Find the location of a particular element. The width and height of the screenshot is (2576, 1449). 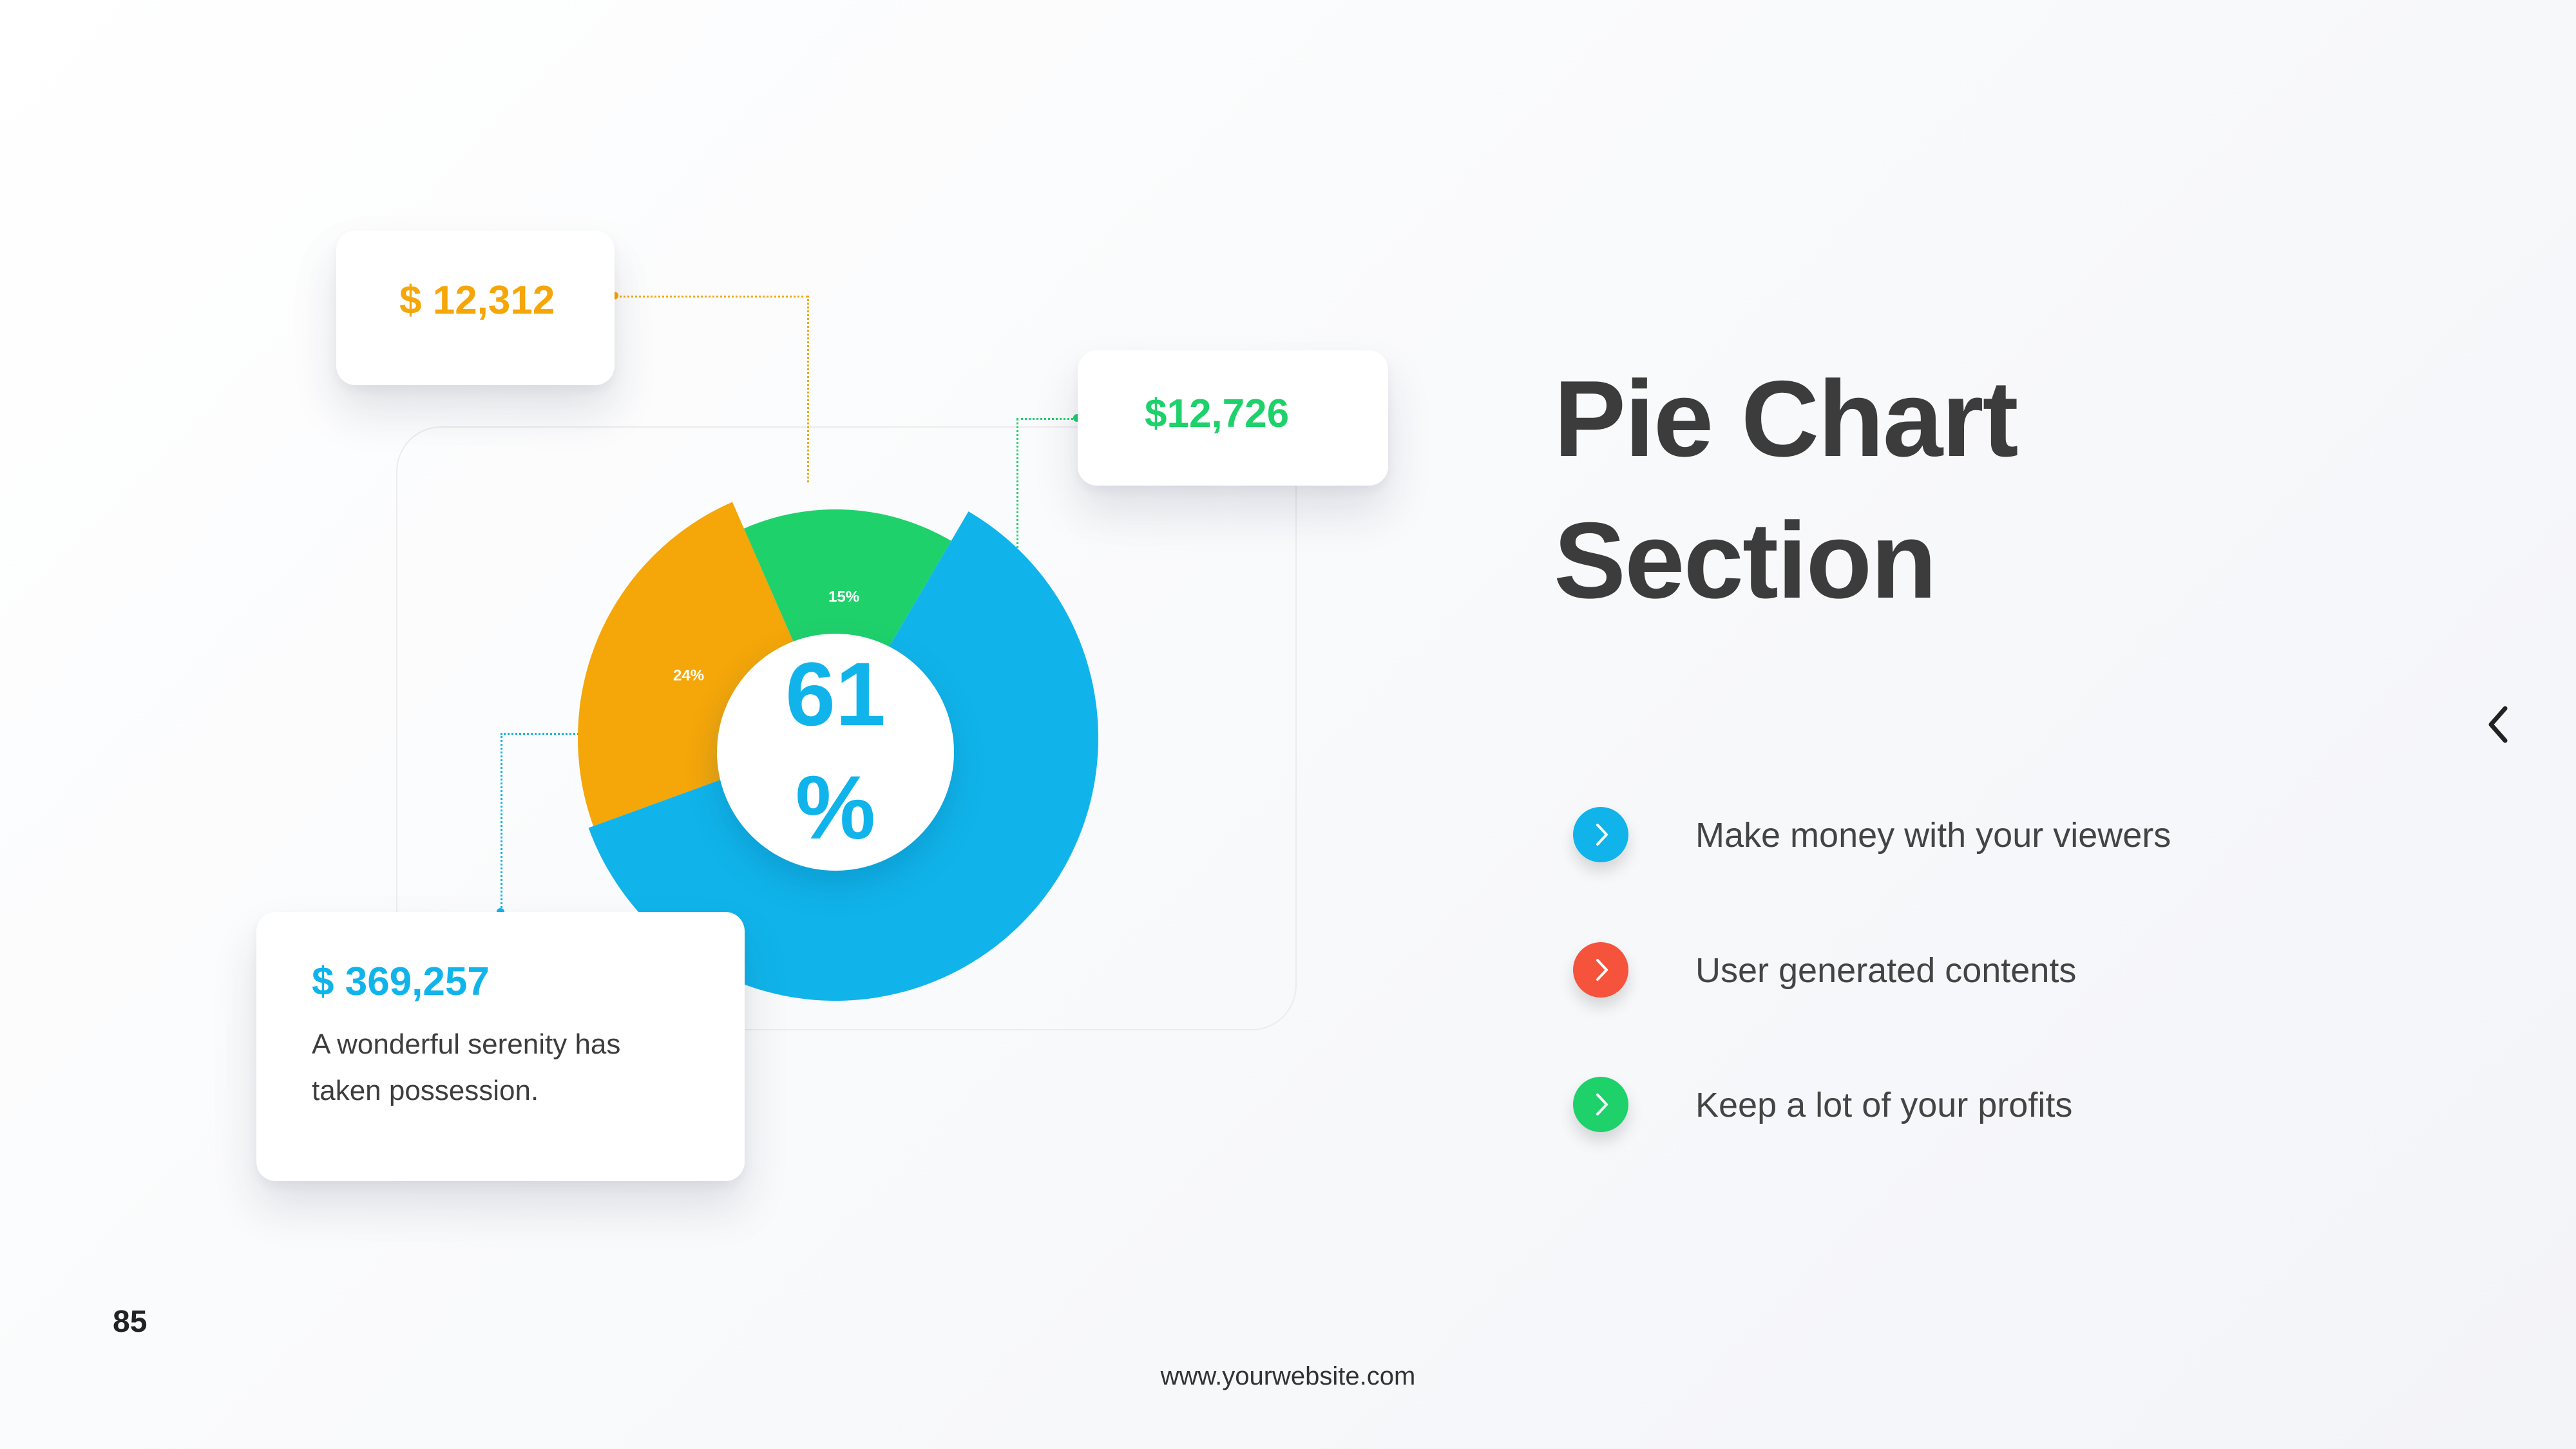

callout-value-orange: $ 12,312 is located at coordinates (477, 301).